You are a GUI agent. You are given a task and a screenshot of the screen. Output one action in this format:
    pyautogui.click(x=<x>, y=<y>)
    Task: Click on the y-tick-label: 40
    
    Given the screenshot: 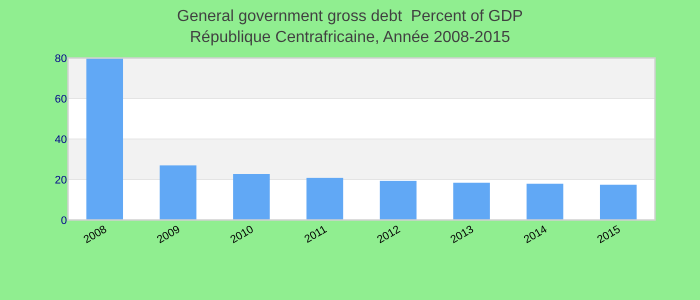 What is the action you would take?
    pyautogui.click(x=60, y=140)
    